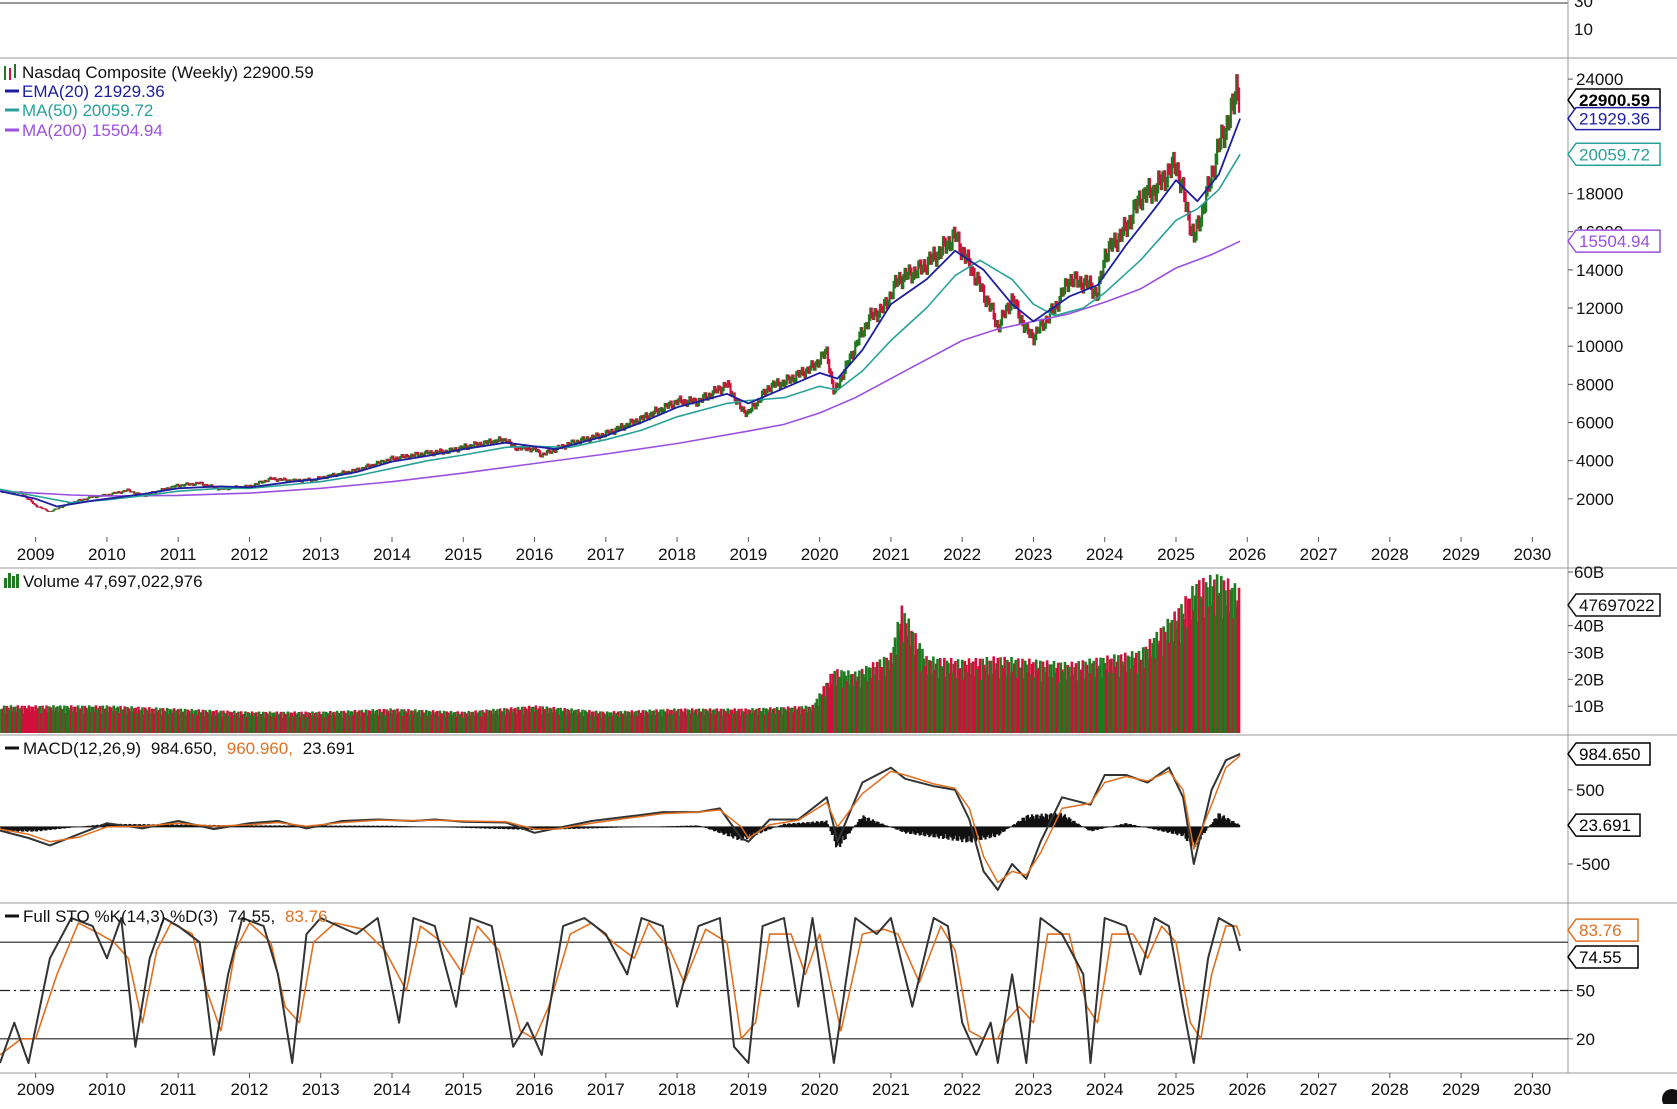 The height and width of the screenshot is (1109, 1677). What do you see at coordinates (1589, 653) in the screenshot?
I see `volume-y-tick-label: 30B` at bounding box center [1589, 653].